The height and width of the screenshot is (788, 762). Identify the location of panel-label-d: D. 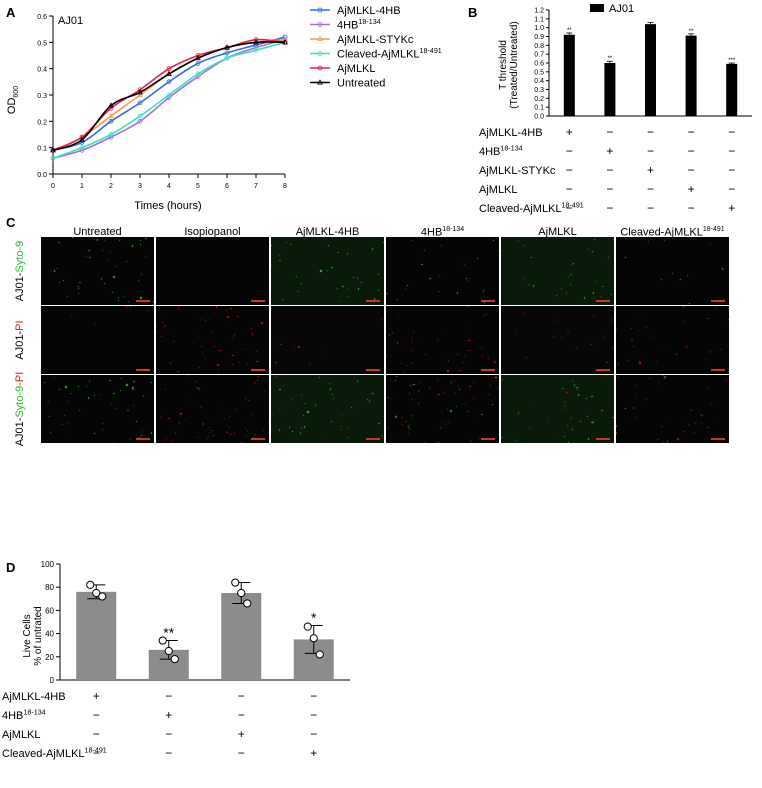
(10, 567).